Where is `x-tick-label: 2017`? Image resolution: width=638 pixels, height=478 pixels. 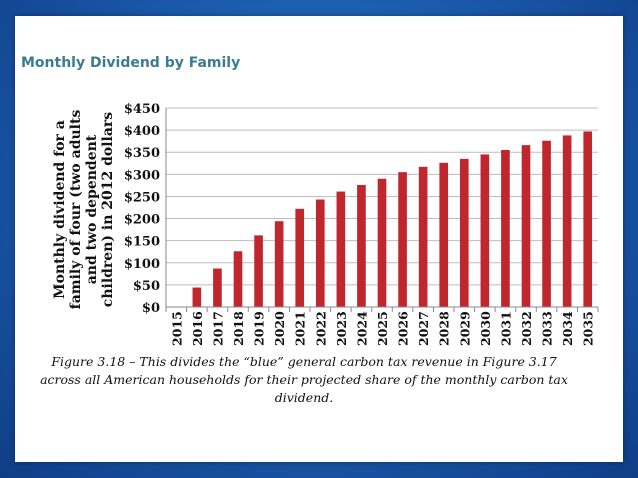
x-tick-label: 2017 is located at coordinates (217, 328).